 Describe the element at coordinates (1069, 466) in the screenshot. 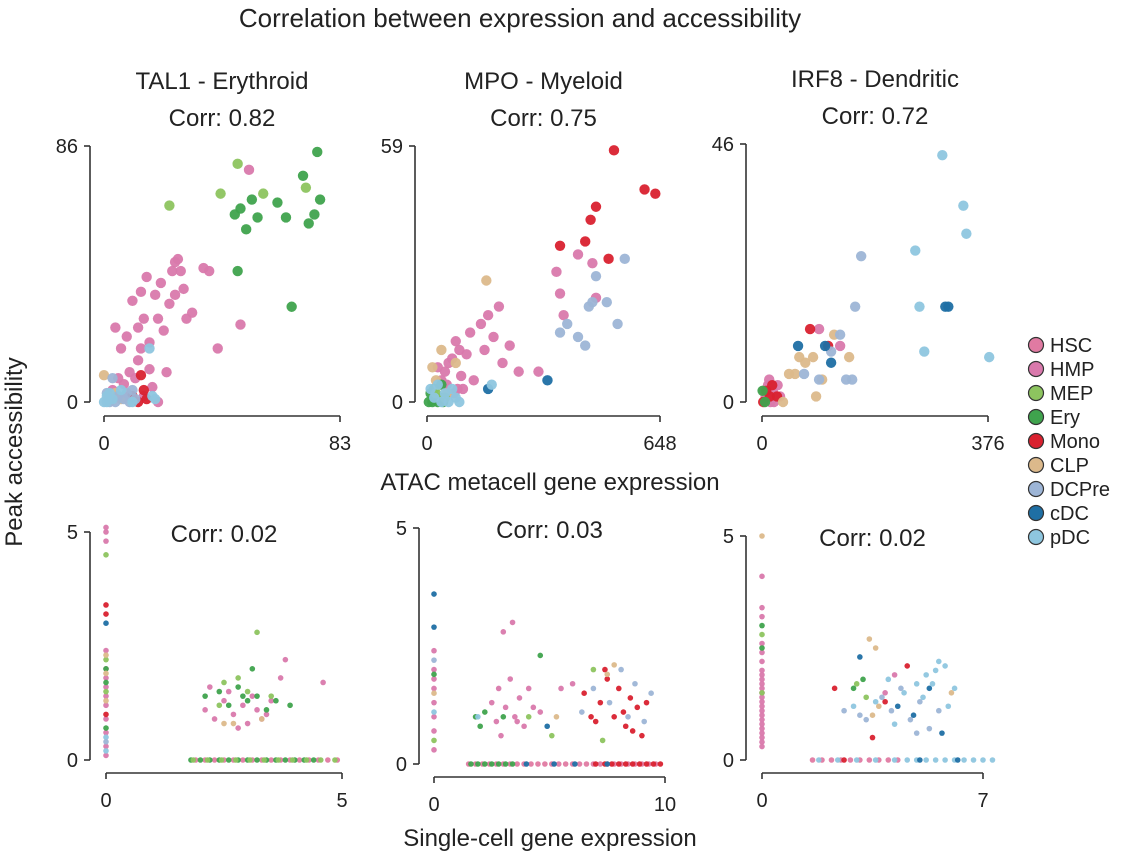

I see `legend-label: CLP` at that location.